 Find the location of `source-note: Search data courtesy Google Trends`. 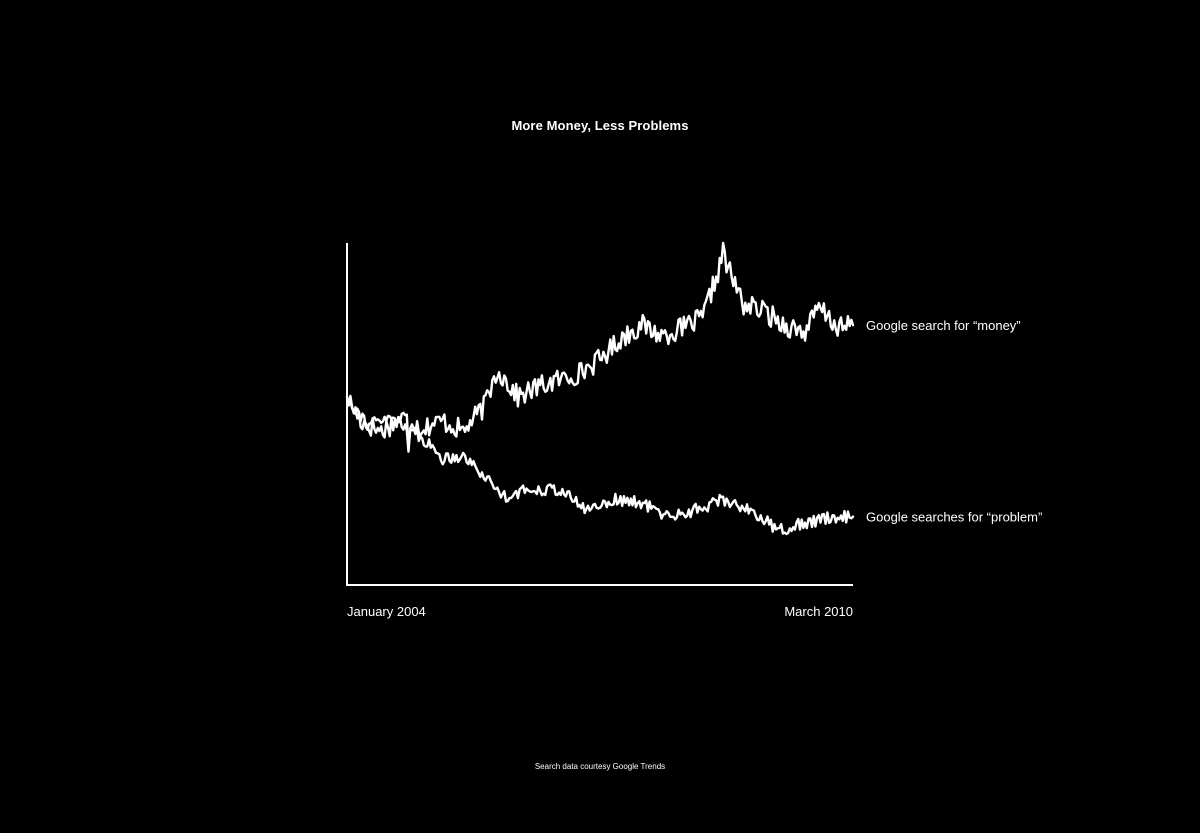

source-note: Search data courtesy Google Trends is located at coordinates (600, 766).